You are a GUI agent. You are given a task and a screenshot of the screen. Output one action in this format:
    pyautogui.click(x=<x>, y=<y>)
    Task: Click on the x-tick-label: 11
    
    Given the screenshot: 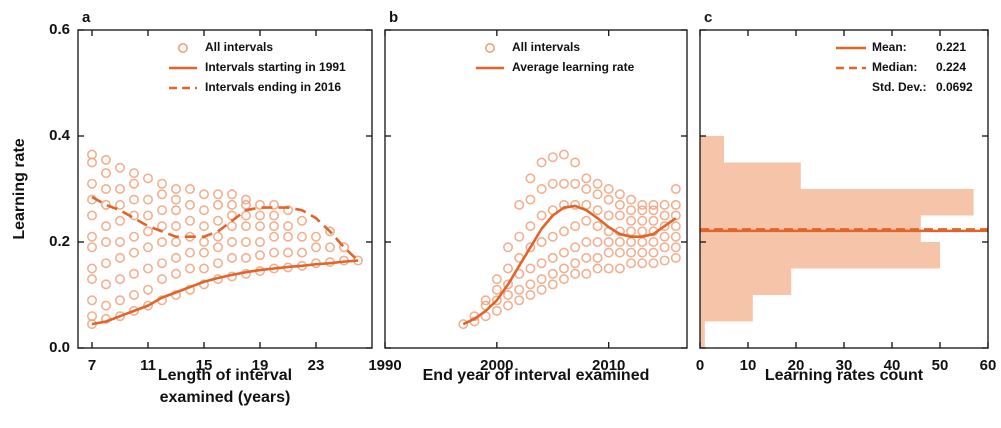 What is the action you would take?
    pyautogui.click(x=148, y=365)
    